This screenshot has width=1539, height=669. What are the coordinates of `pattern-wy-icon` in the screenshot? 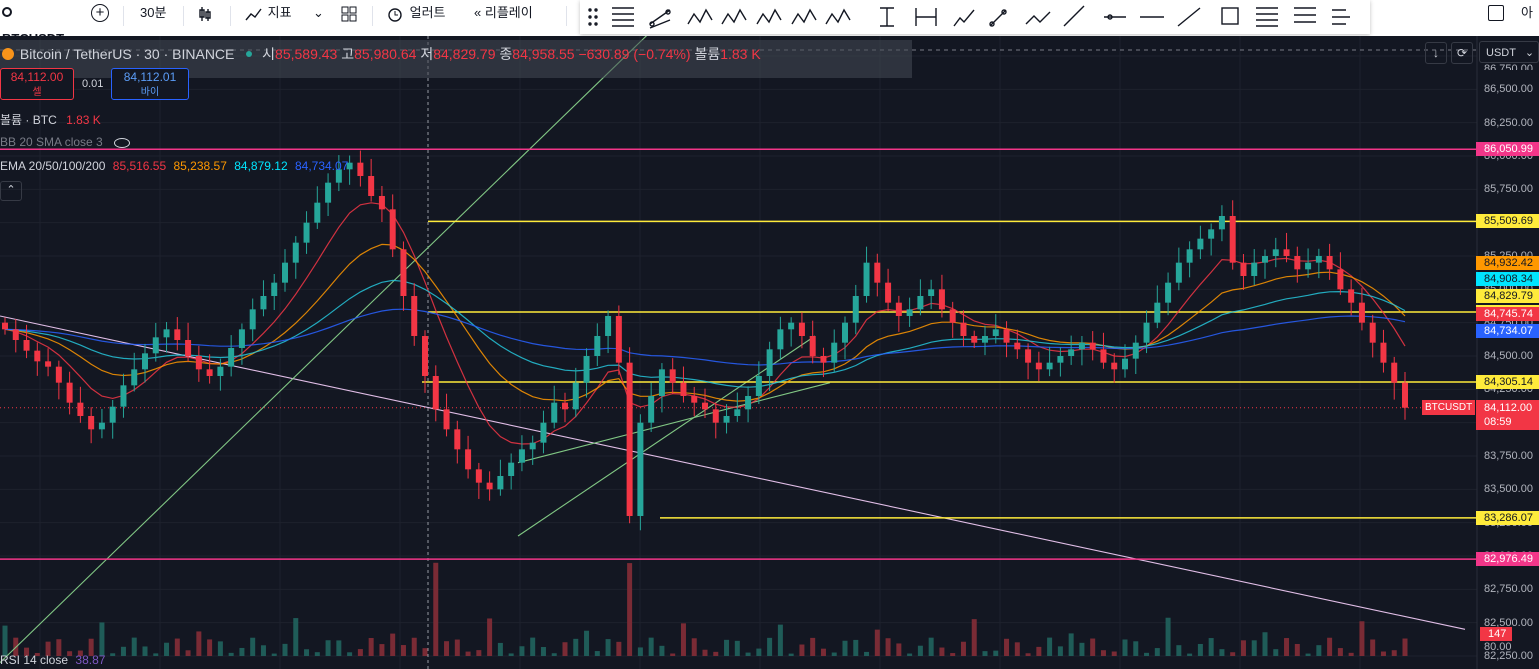 It's located at (804, 16).